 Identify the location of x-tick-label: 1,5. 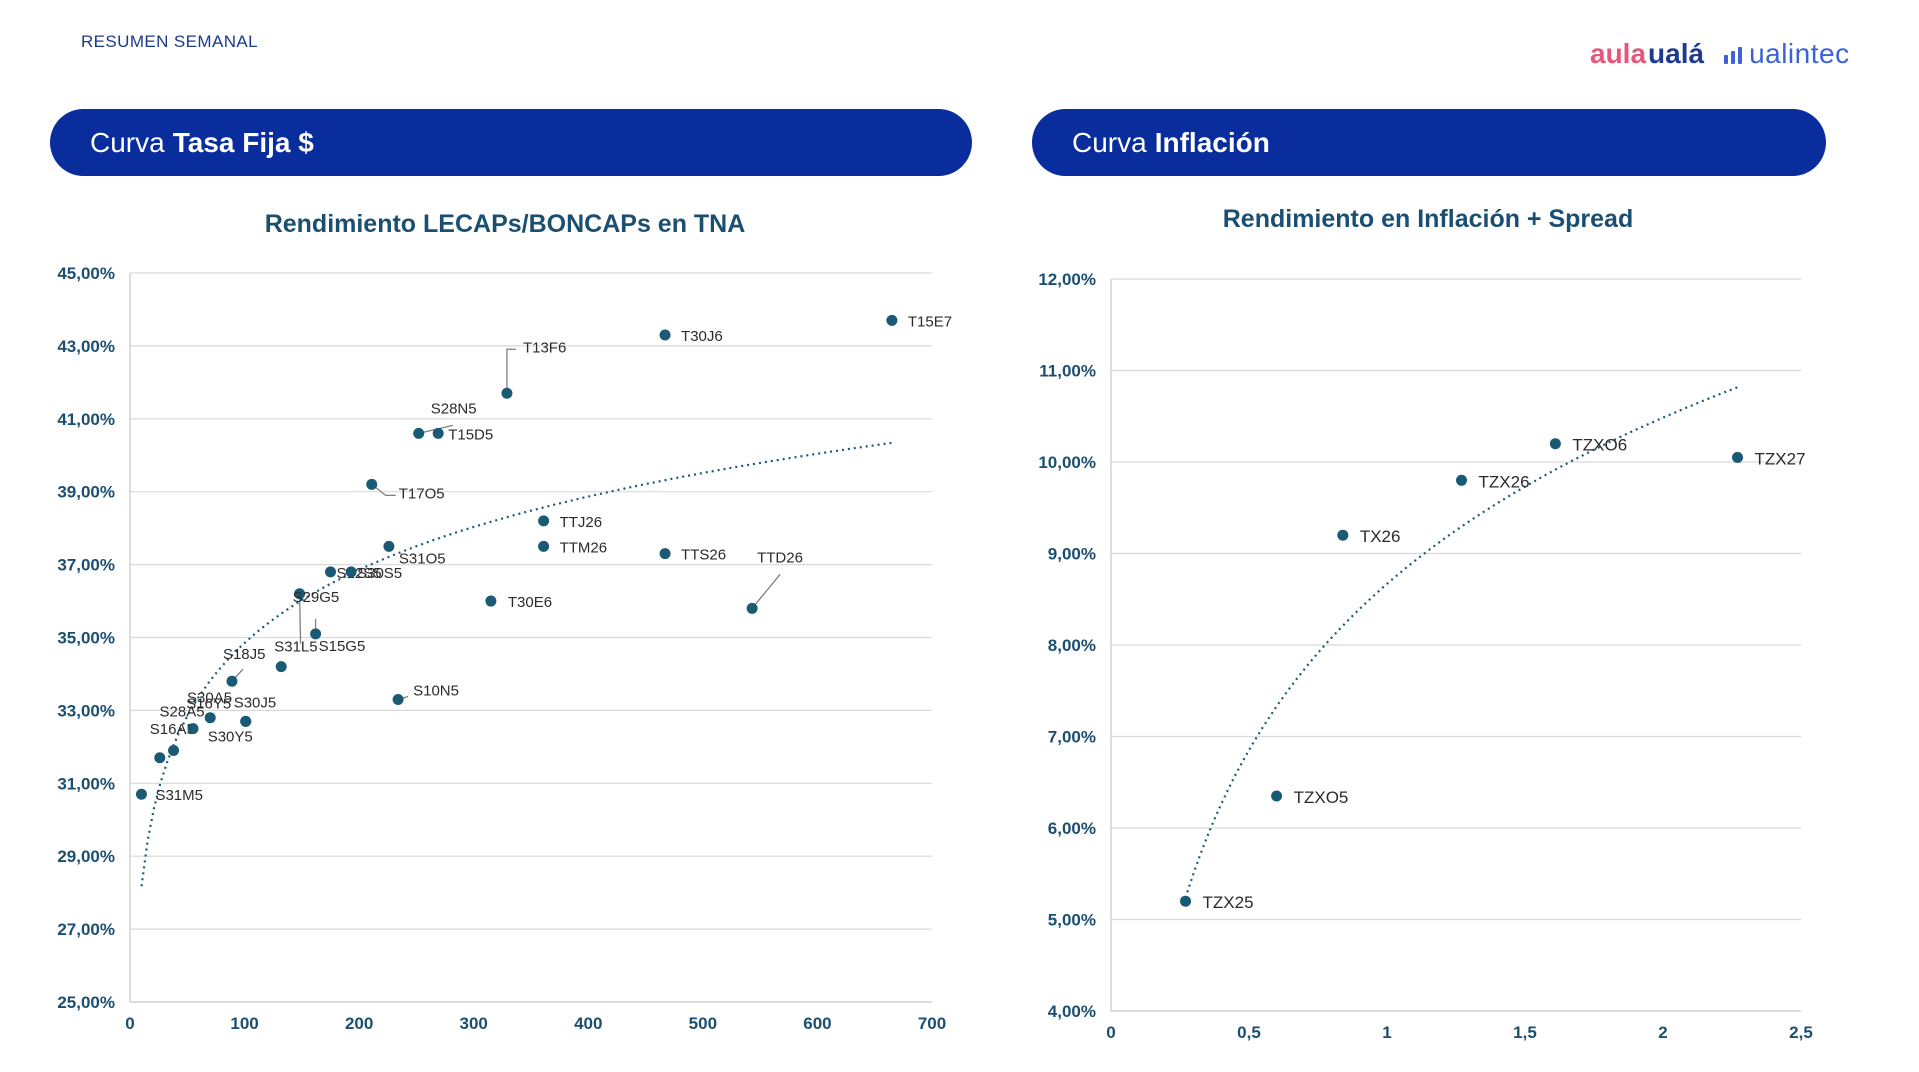
(1525, 1032).